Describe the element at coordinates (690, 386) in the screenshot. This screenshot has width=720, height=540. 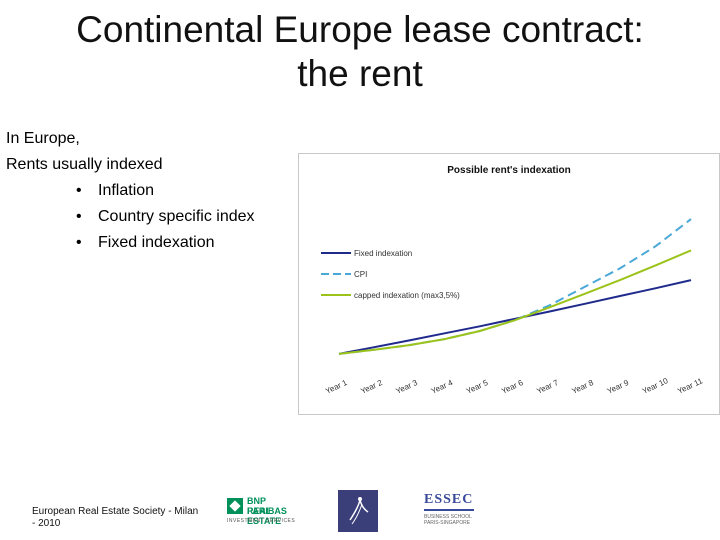
I see `x-tick-label: Year 11` at that location.